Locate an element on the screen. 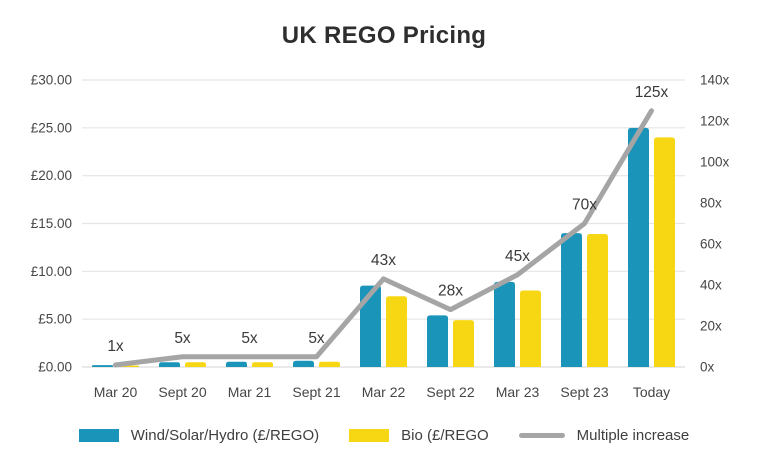 The image size is (768, 467). left-axis-tick-label: £25.00 is located at coordinates (51, 127).